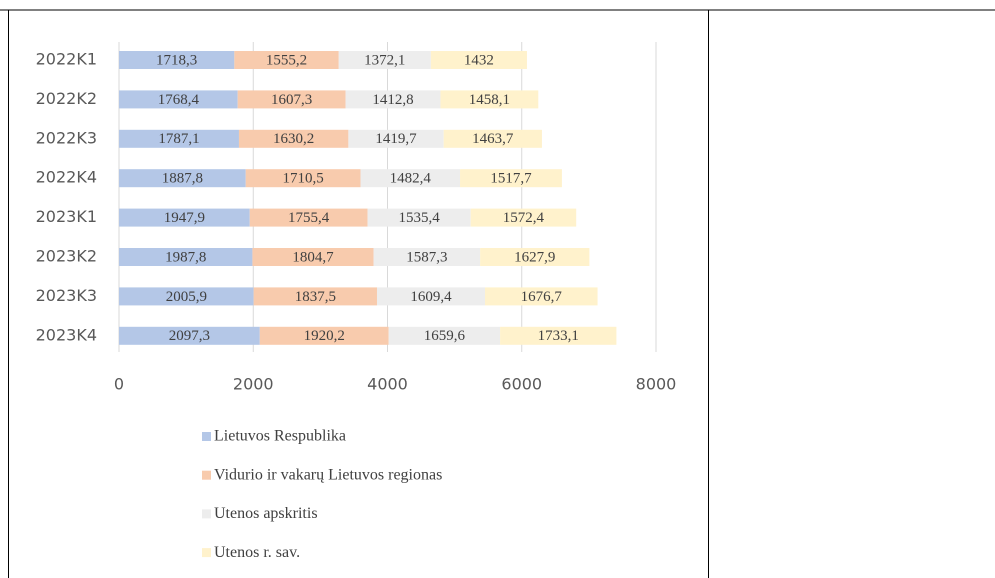  I want to click on x-tick-label: 4000, so click(387, 384).